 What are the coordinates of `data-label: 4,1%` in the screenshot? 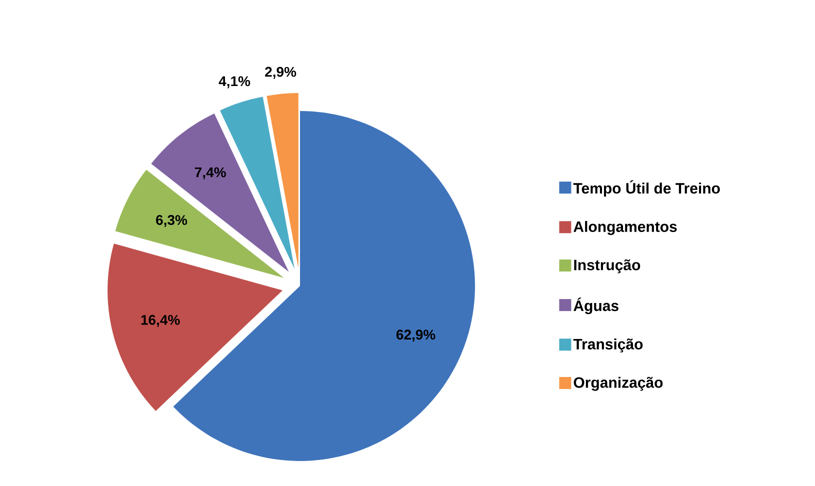 It's located at (234, 82).